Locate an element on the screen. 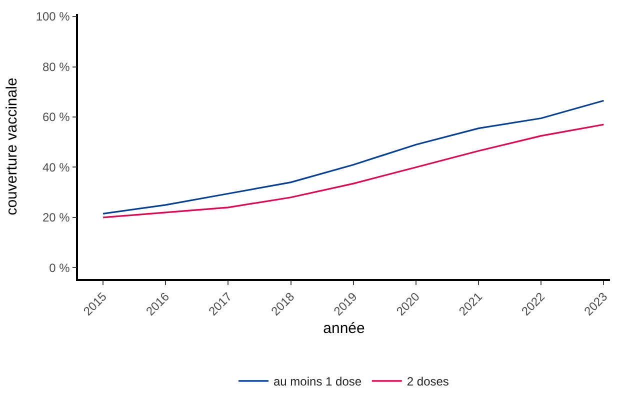  y-tick-label: 100 % is located at coordinates (53, 17).